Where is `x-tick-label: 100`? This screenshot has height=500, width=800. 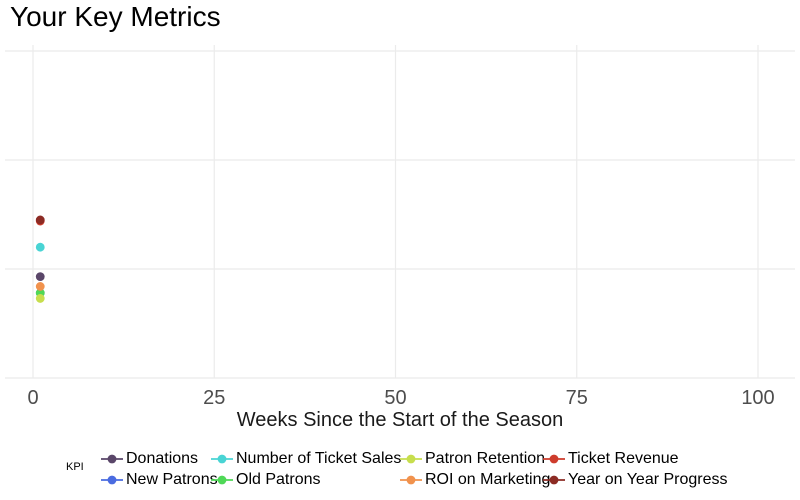
x-tick-label: 100 is located at coordinates (757, 398).